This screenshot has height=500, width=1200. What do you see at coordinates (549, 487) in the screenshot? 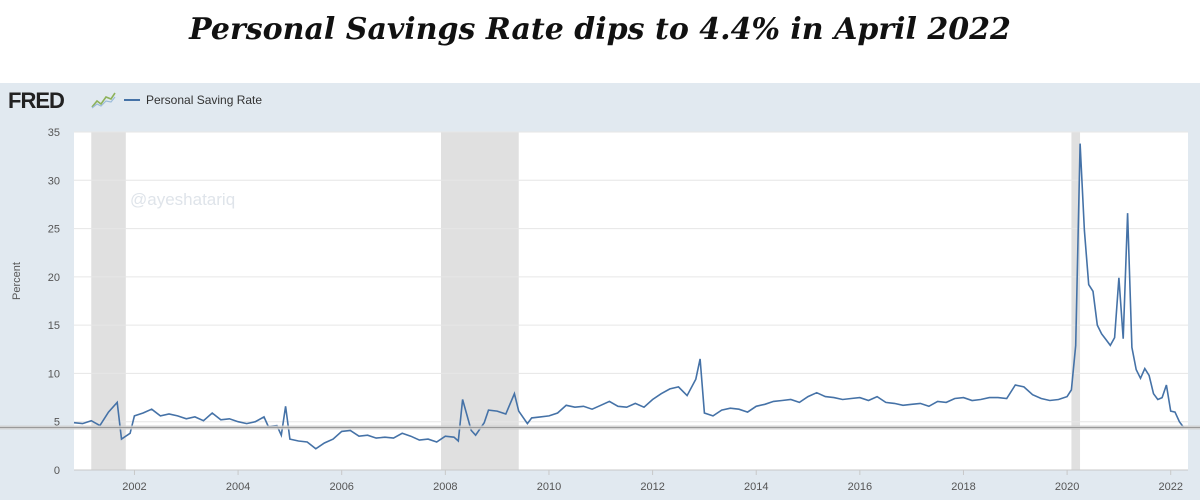
I see `x-tick-label-2010: 2010` at bounding box center [549, 487].